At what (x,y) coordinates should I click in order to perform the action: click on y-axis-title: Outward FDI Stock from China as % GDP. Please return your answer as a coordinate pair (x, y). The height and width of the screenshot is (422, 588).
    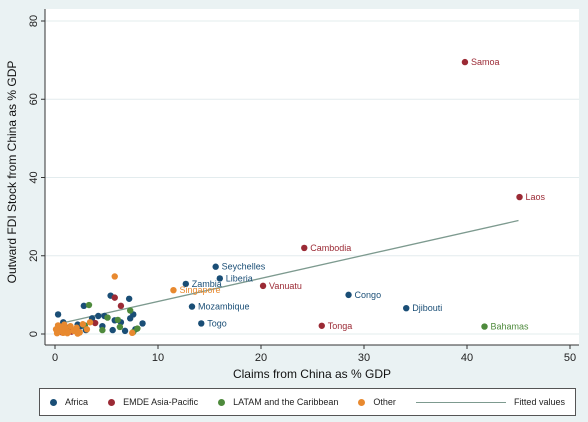
    Looking at the image, I should click on (12, 172).